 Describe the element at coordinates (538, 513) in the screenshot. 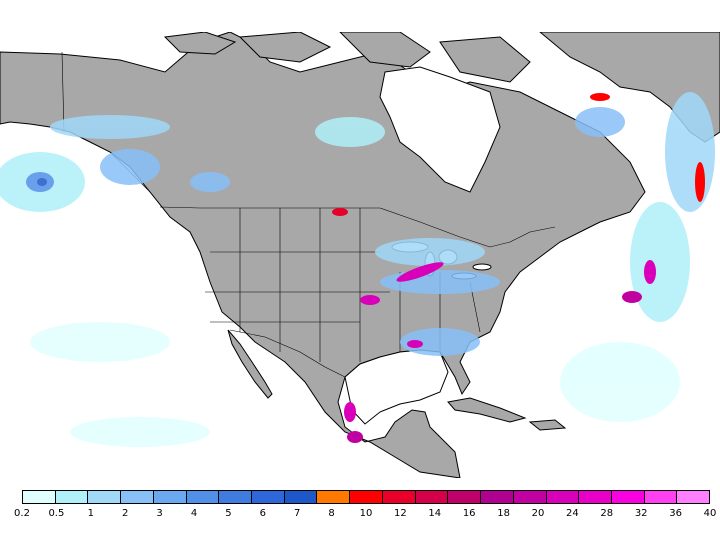

I see `legend-tick-label: 20` at that location.